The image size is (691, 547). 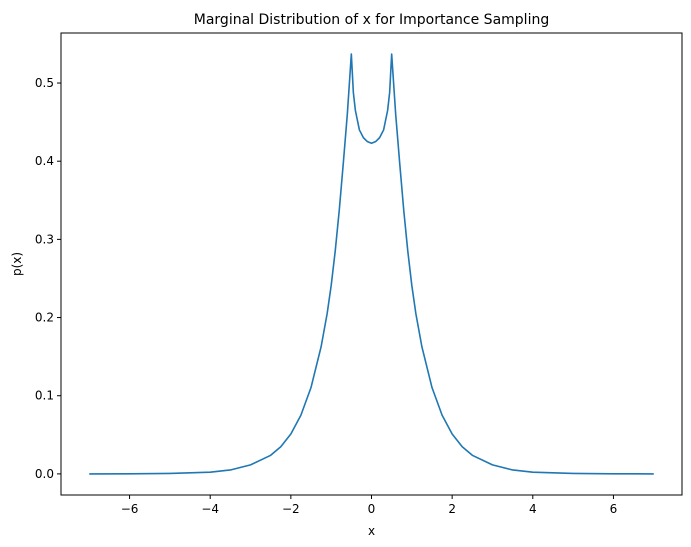 I want to click on x-tick-label: −6, so click(x=130, y=509).